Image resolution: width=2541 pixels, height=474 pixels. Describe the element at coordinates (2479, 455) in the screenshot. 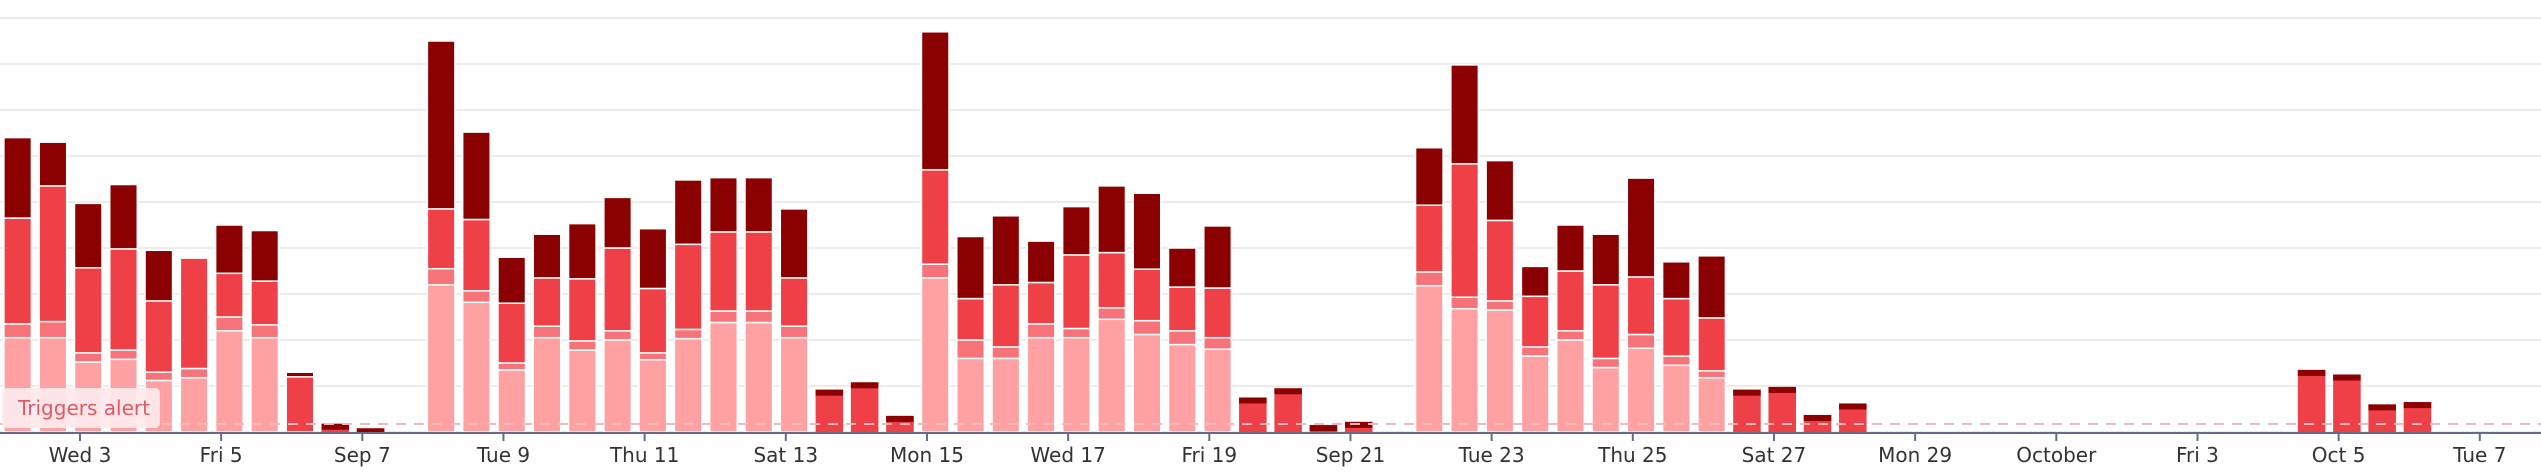

I see `x-tick-label: Tue 7` at that location.